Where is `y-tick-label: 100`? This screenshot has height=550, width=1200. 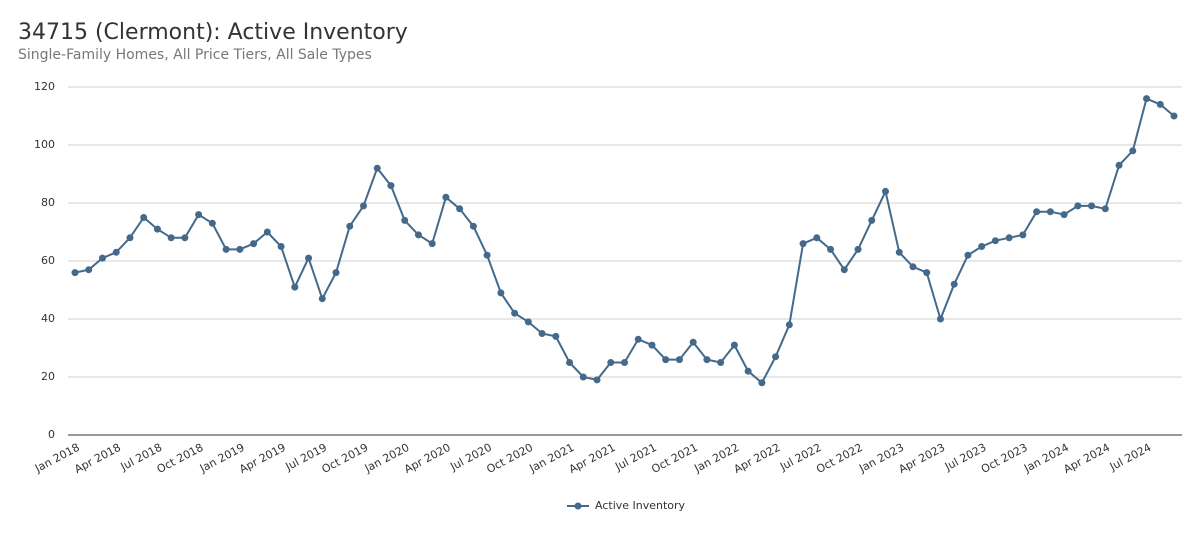
y-tick-label: 100 is located at coordinates (44, 144).